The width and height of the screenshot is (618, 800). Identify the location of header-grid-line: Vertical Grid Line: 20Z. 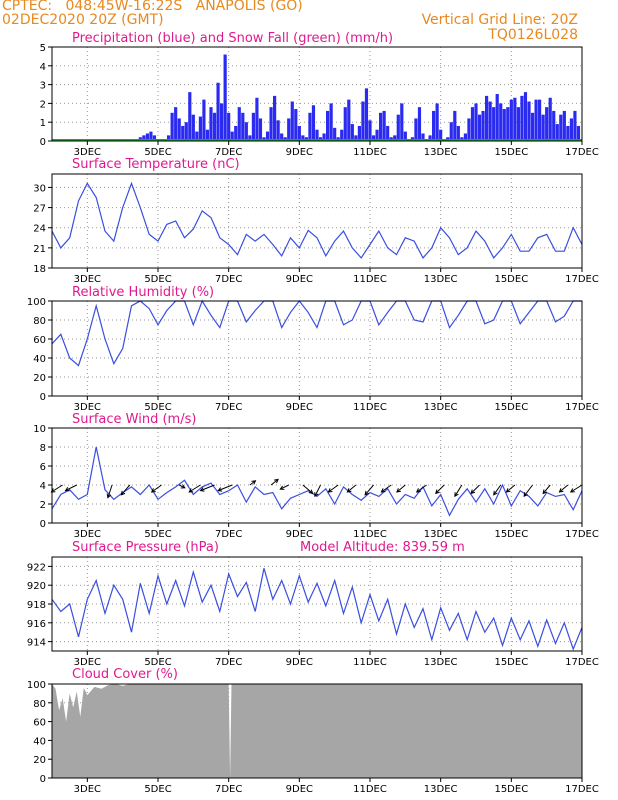
(499, 20).